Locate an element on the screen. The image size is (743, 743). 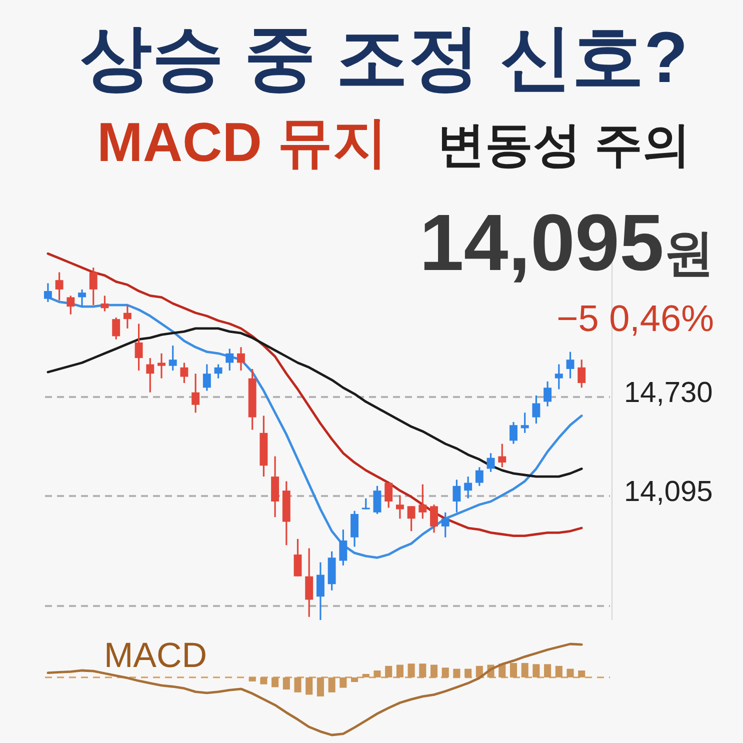
annotation: 14,095원 is located at coordinates (566, 242).